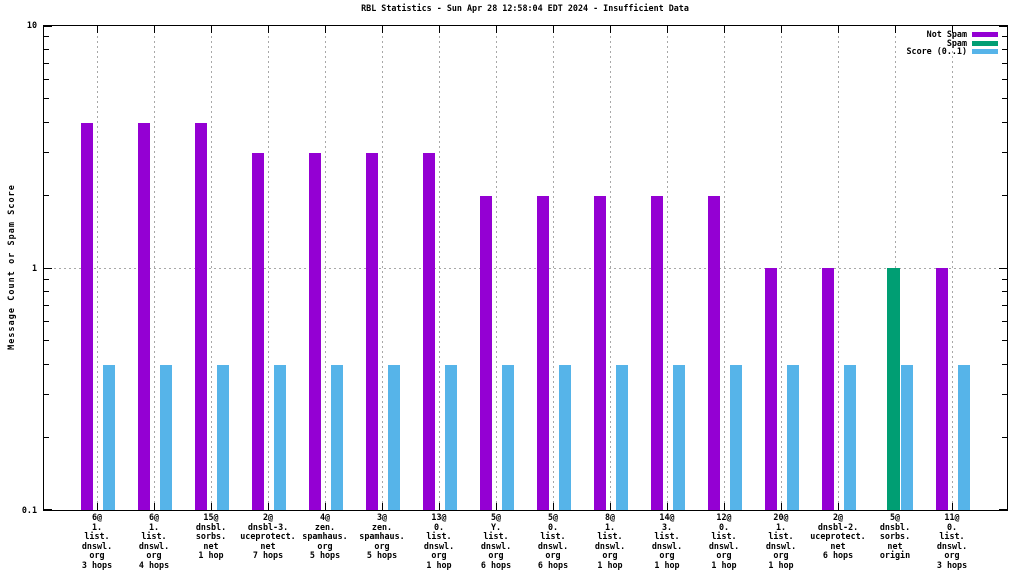 The image size is (1024, 576). What do you see at coordinates (838, 526) in the screenshot?
I see `x-tick-label-line: dnsbl-2.` at bounding box center [838, 526].